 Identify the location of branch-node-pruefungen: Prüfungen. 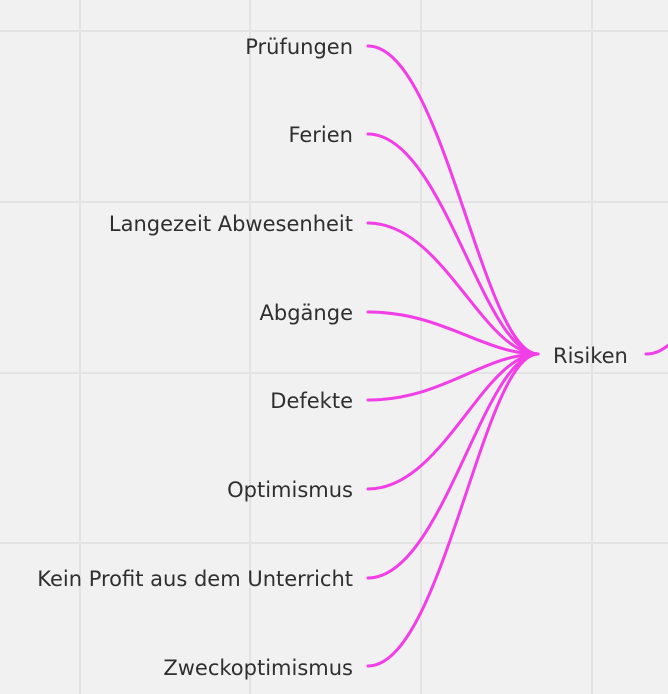
(299, 47).